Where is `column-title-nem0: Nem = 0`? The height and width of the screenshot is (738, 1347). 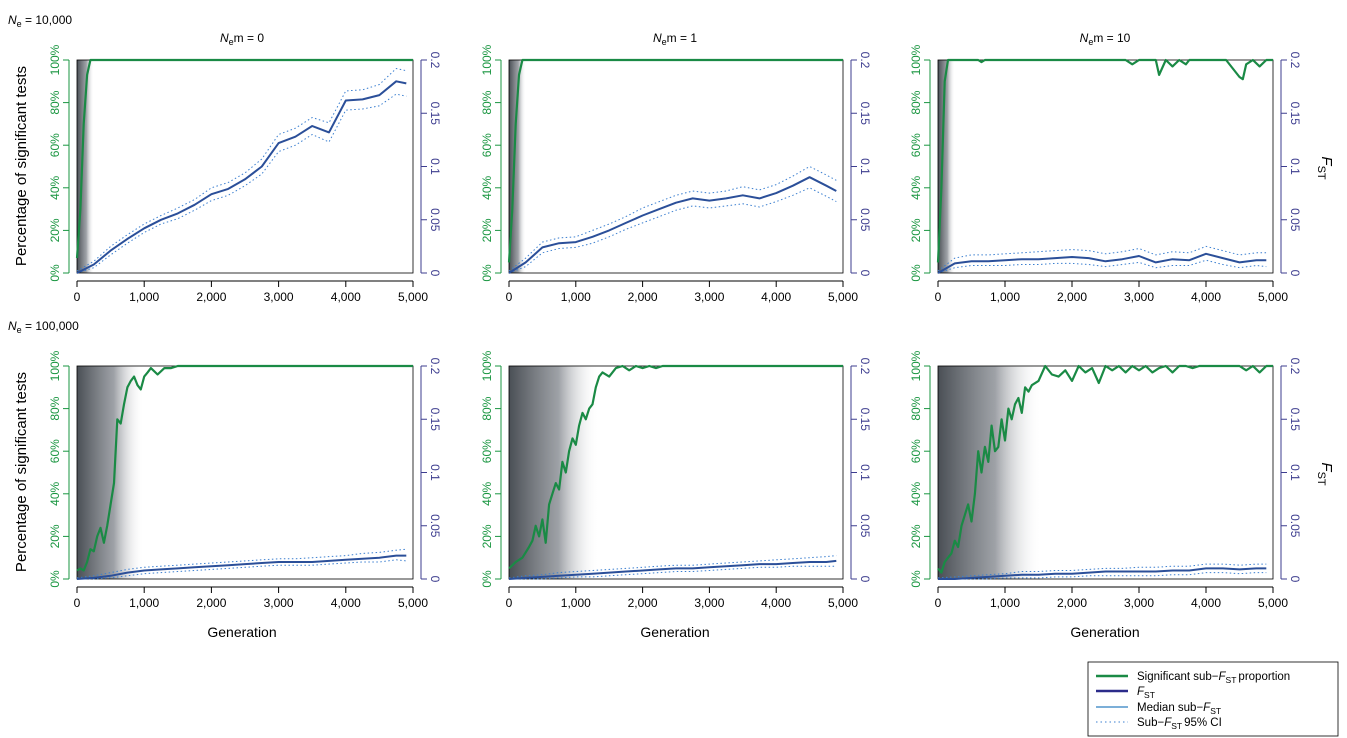 column-title-nem0: Nem = 0 is located at coordinates (242, 39).